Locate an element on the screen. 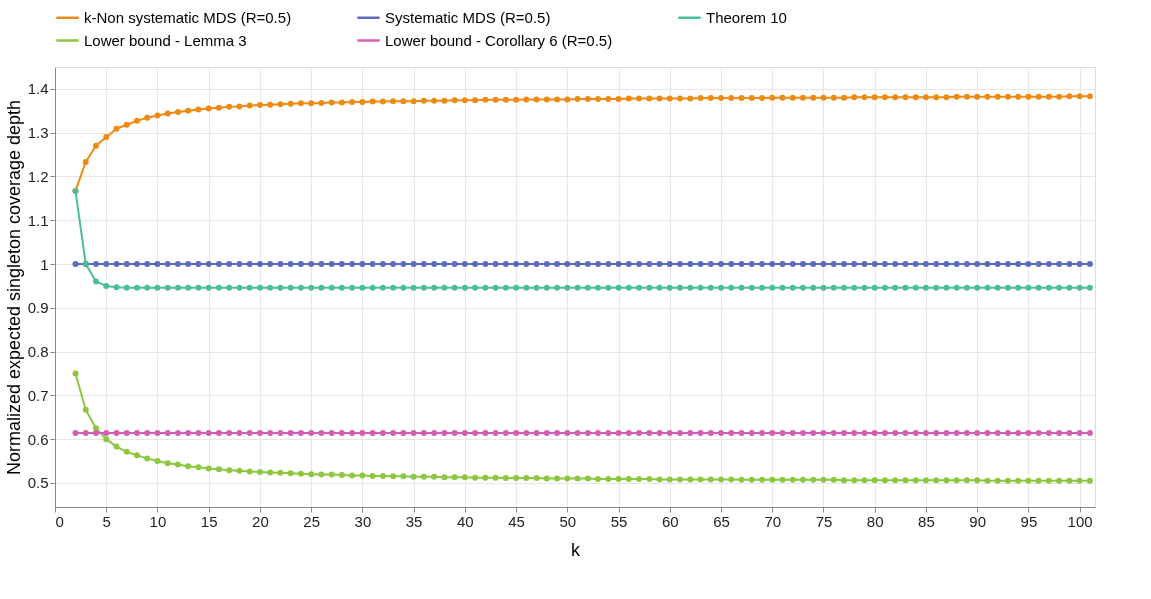 The height and width of the screenshot is (599, 1151). y-tick-label: 0.6 is located at coordinates (38, 439).